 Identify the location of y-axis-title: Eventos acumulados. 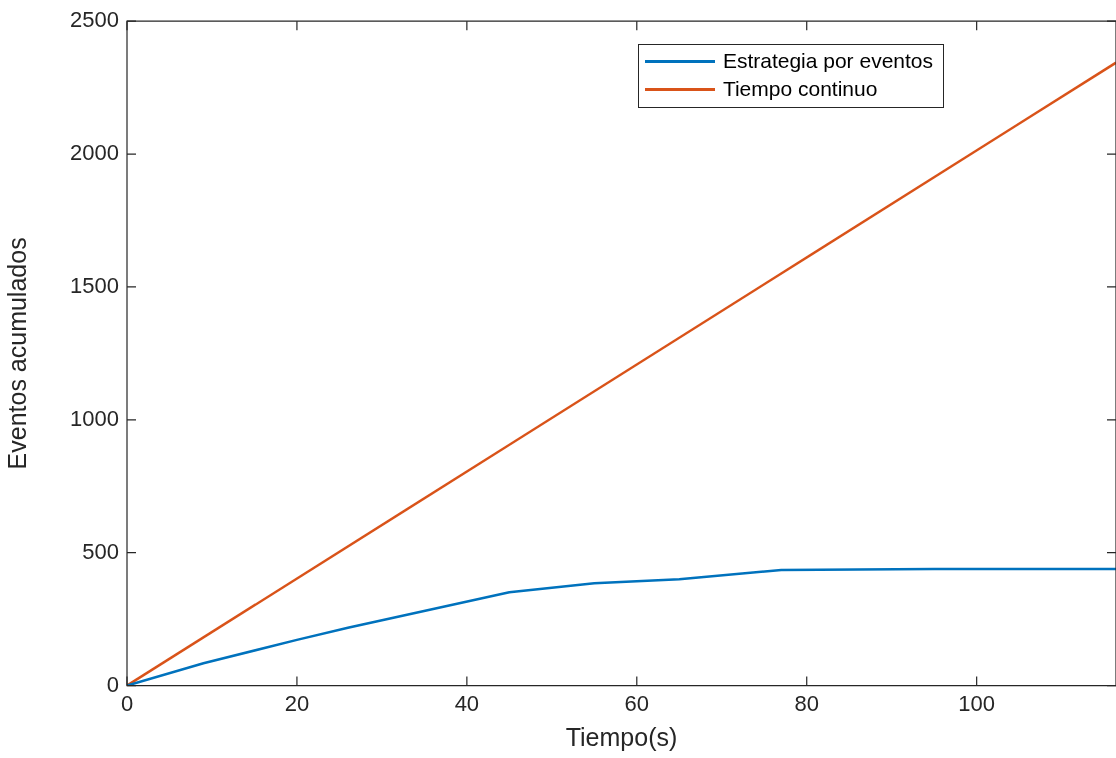
(16, 353).